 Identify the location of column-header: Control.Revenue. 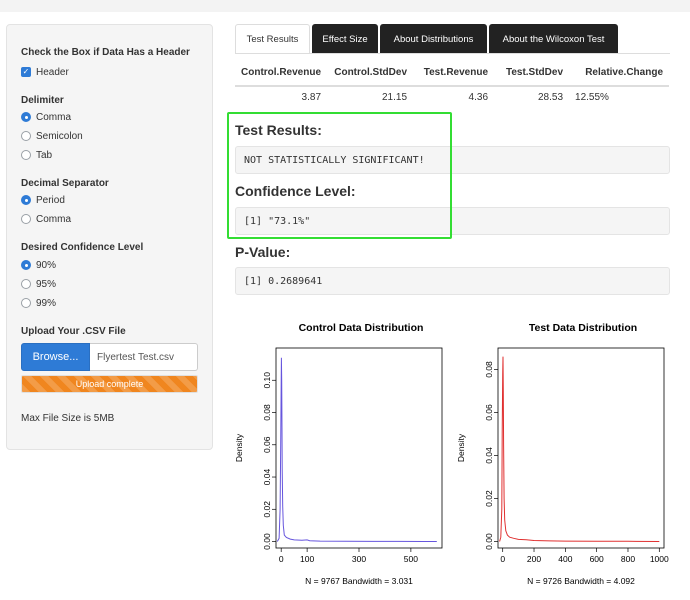
(281, 73).